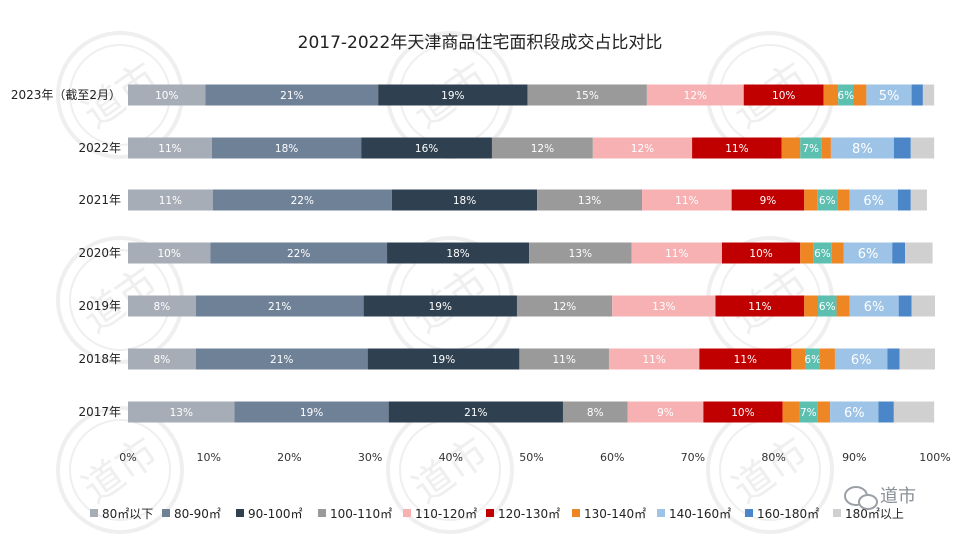  I want to click on data-label: 9%, so click(768, 201).